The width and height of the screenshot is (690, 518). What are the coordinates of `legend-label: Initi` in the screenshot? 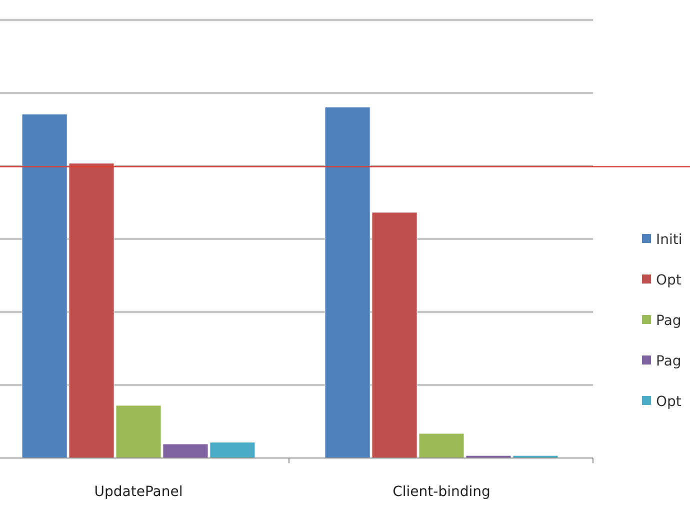 It's located at (669, 240).